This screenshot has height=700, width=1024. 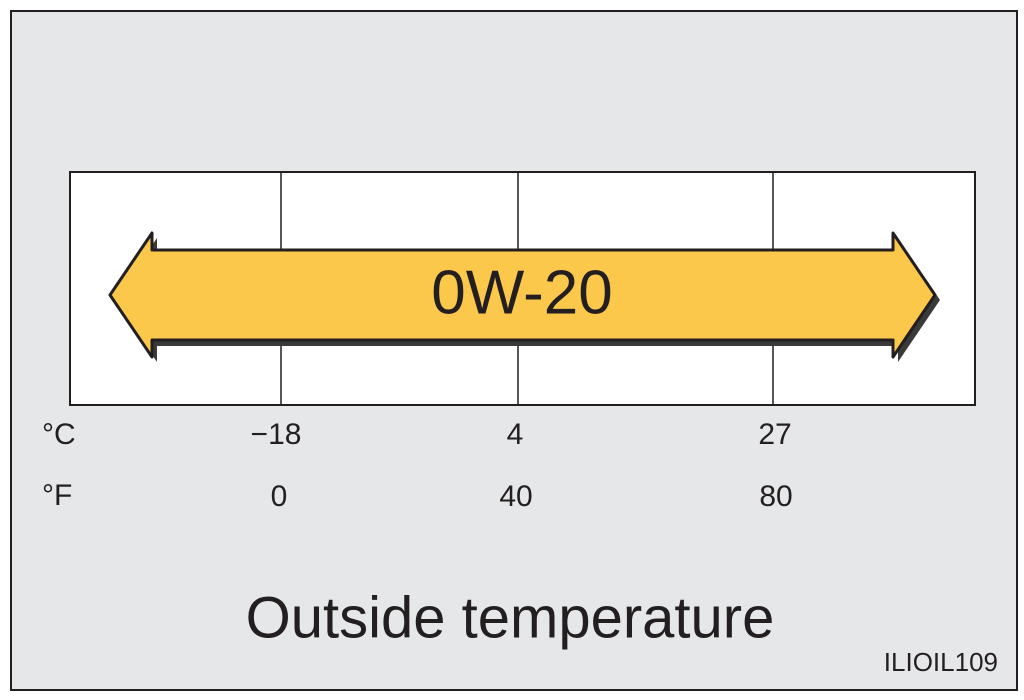 I want to click on unit-label: °F, so click(x=57, y=495).